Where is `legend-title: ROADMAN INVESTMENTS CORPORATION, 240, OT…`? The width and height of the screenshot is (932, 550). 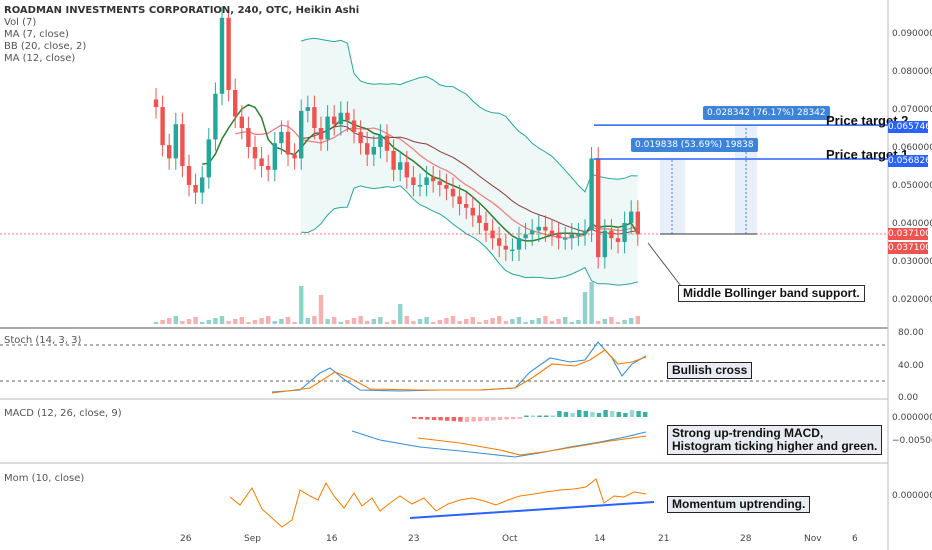
legend-title: ROADMAN INVESTMENTS CORPORATION, 240, OT… is located at coordinates (182, 10).